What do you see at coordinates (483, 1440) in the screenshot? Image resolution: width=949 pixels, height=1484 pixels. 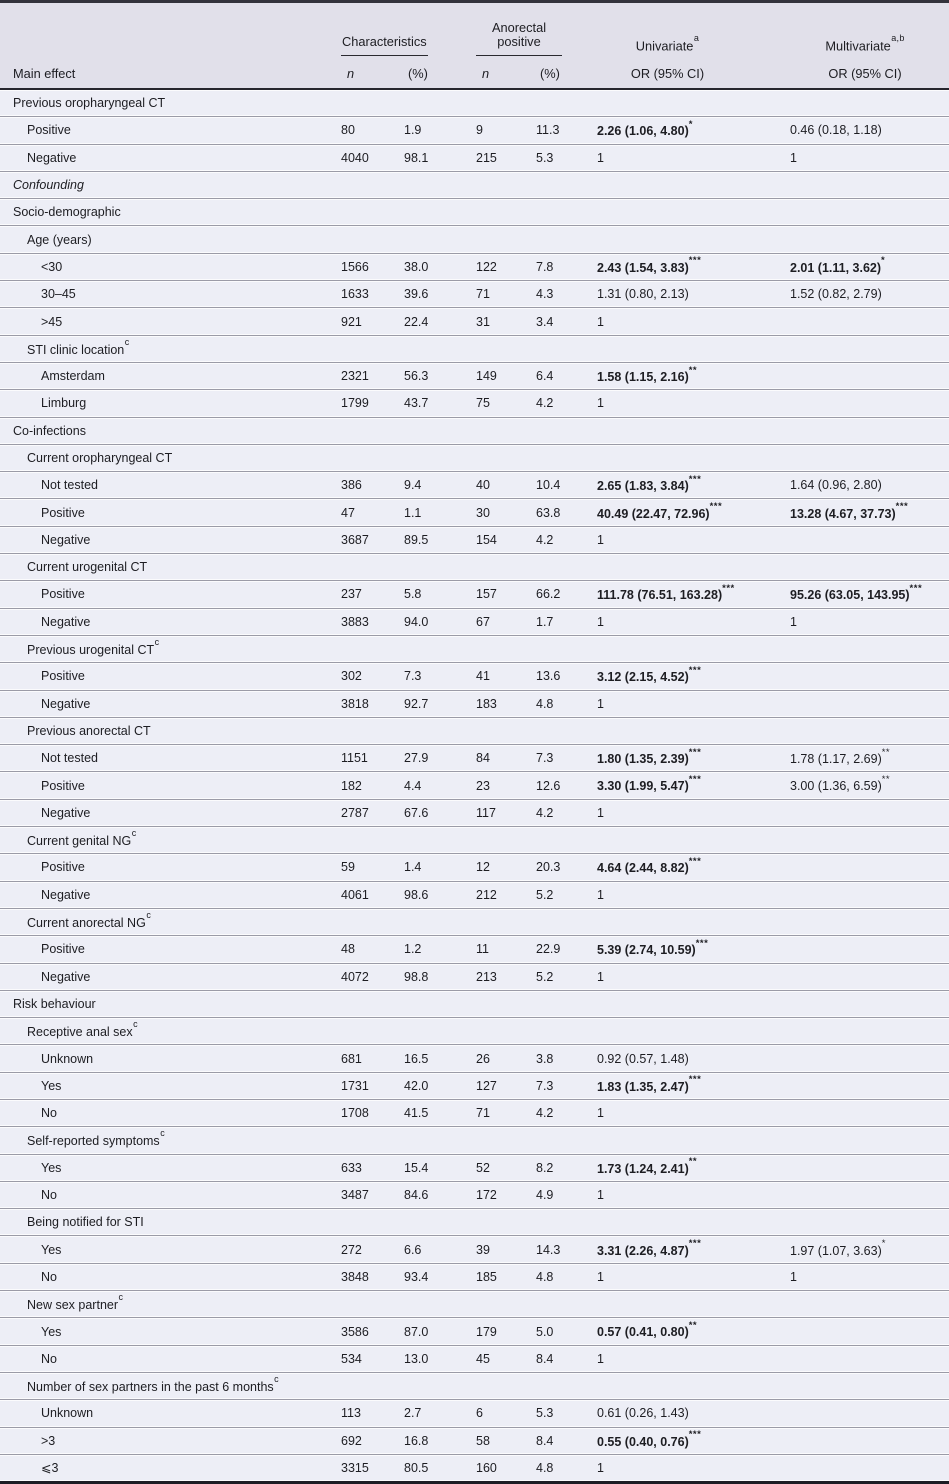 I see `cell-anorectal-n: 58` at bounding box center [483, 1440].